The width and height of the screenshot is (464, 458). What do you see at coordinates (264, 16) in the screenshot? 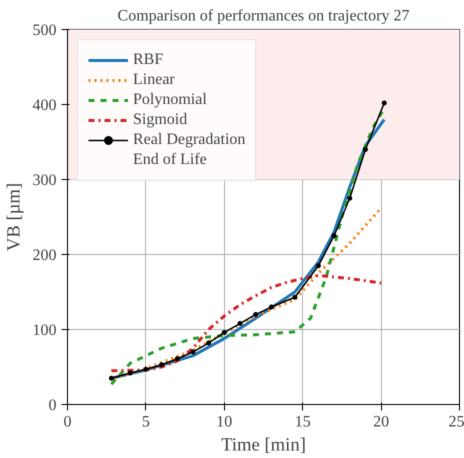
I see `chart-title: Comparison of performances on trajectory 27` at bounding box center [264, 16].